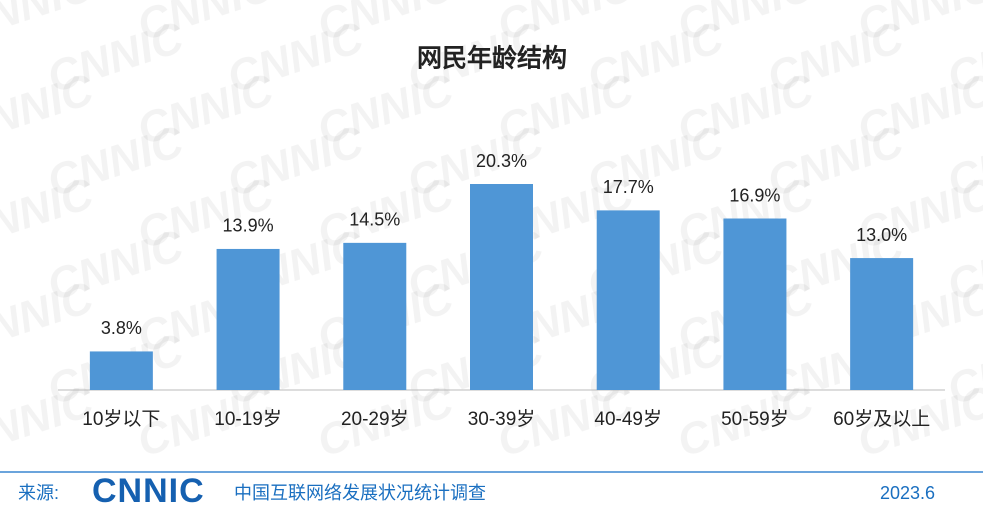  What do you see at coordinates (881, 235) in the screenshot?
I see `value-label: 13.0%` at bounding box center [881, 235].